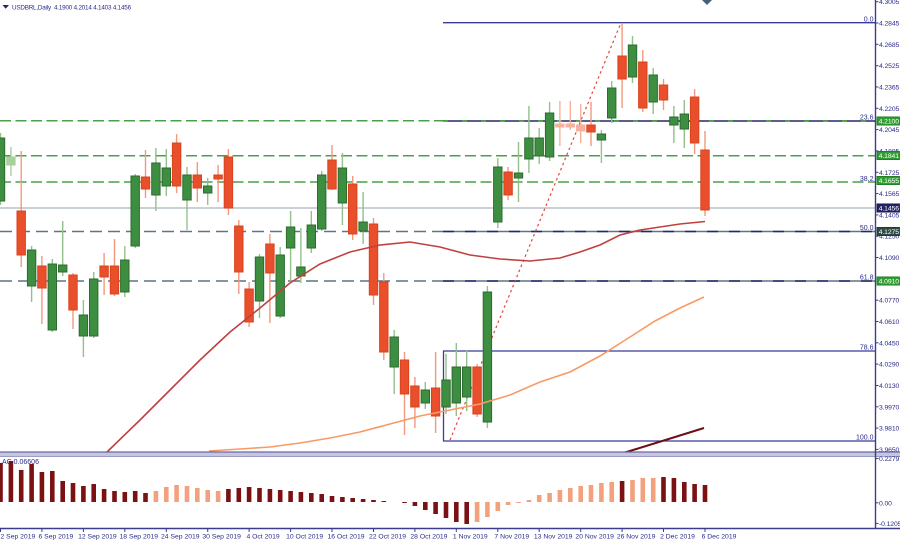 This screenshot has width=900, height=541. I want to click on svg-text: 2 Sep 2019, so click(18, 537).